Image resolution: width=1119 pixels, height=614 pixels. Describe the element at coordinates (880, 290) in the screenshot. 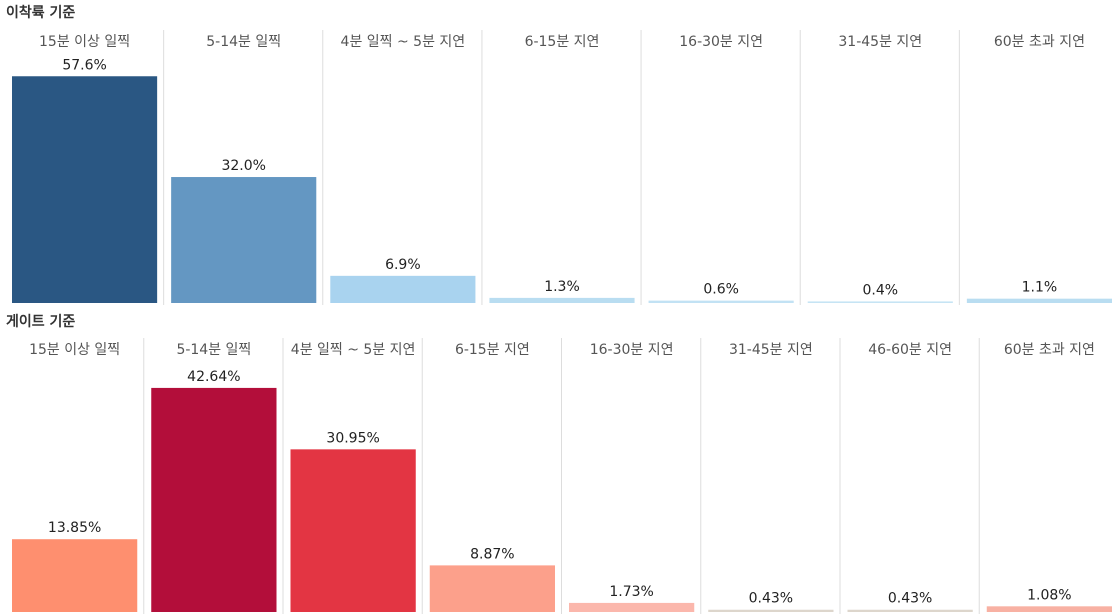

I see `value-label: 0.4%` at that location.